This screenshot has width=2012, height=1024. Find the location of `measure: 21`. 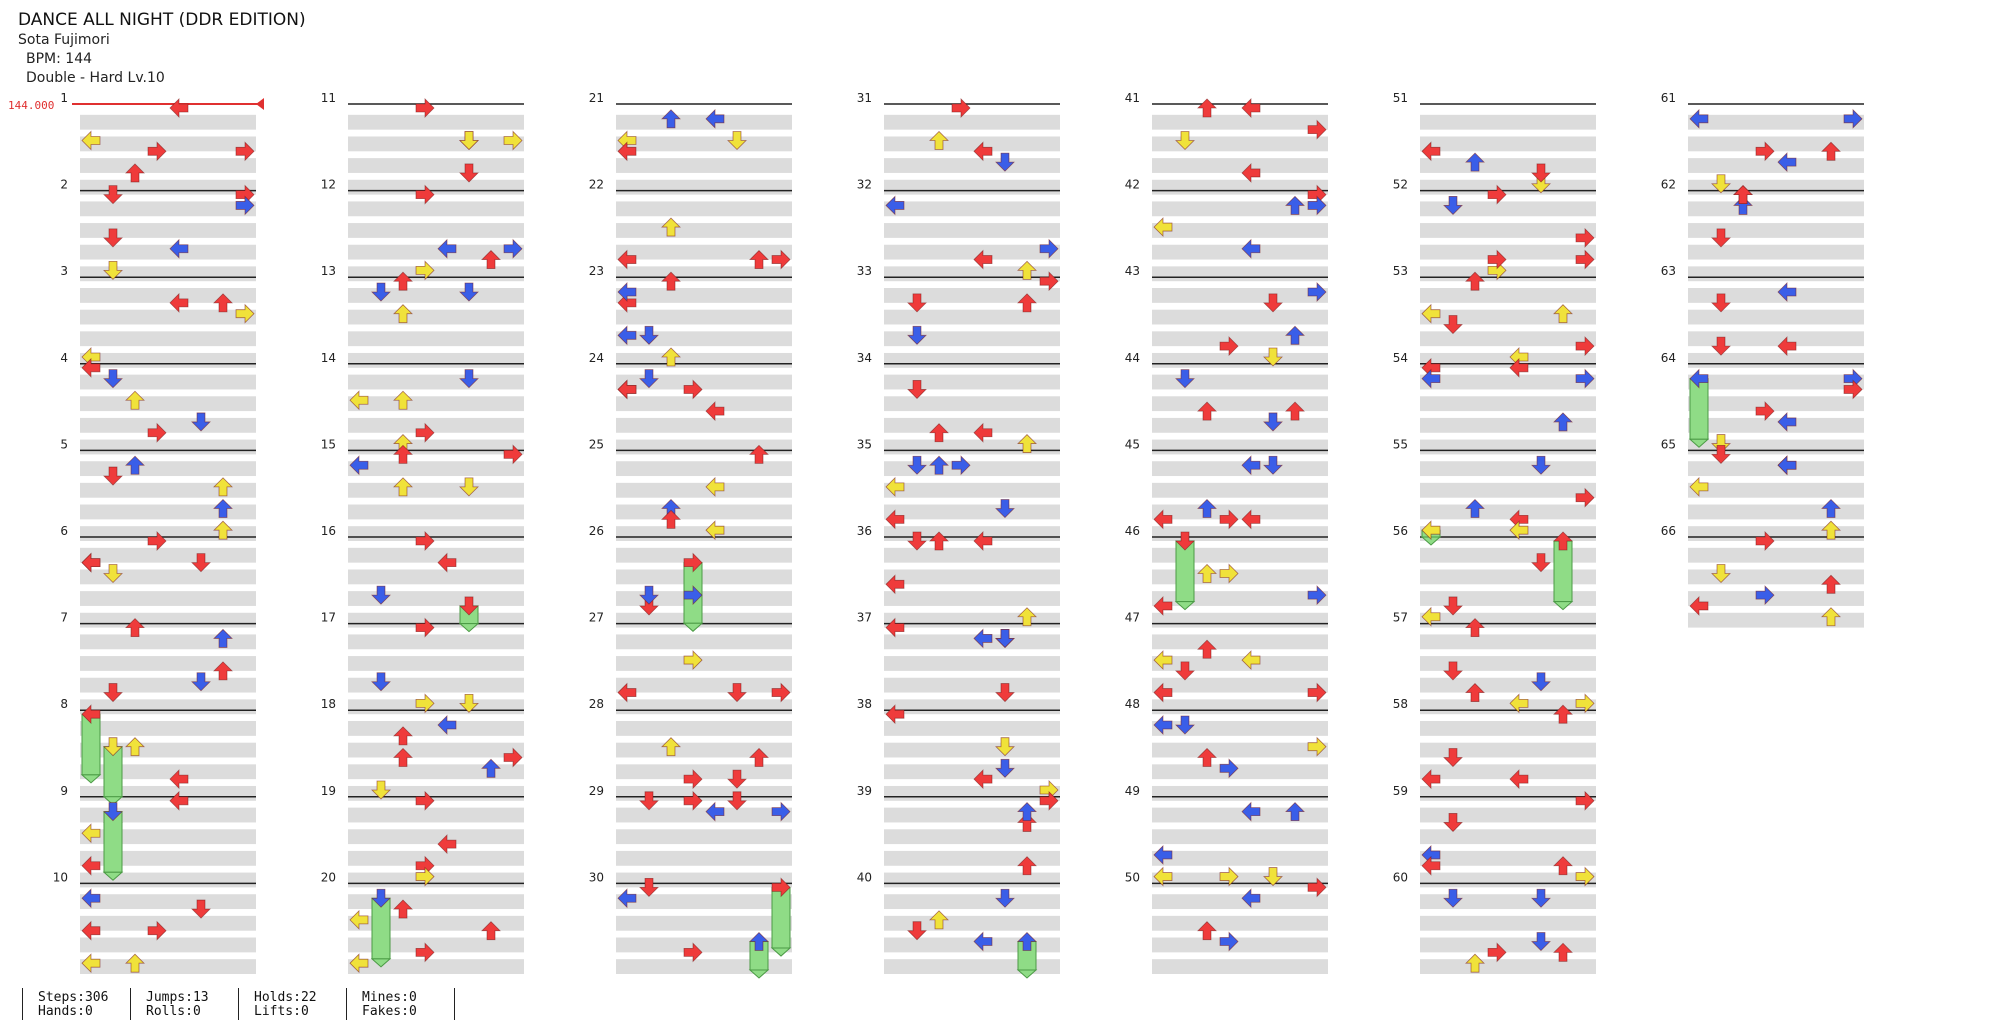

measure: 21 is located at coordinates (690, 143).